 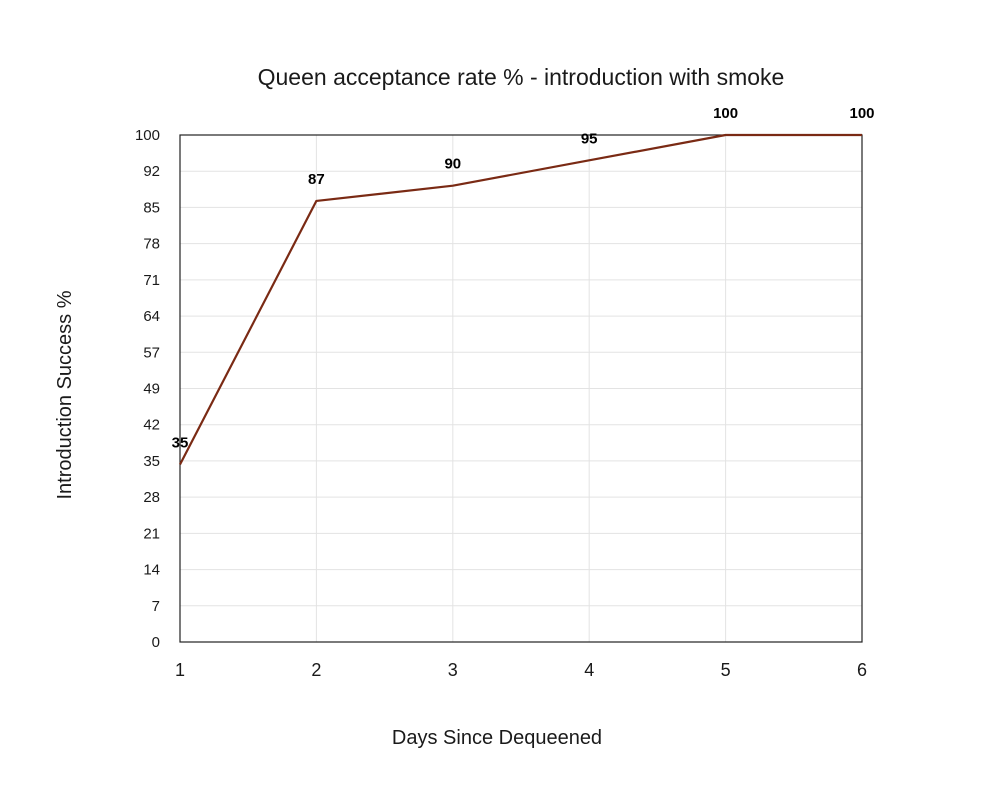 What do you see at coordinates (151, 244) in the screenshot?
I see `y-tick-label: 78` at bounding box center [151, 244].